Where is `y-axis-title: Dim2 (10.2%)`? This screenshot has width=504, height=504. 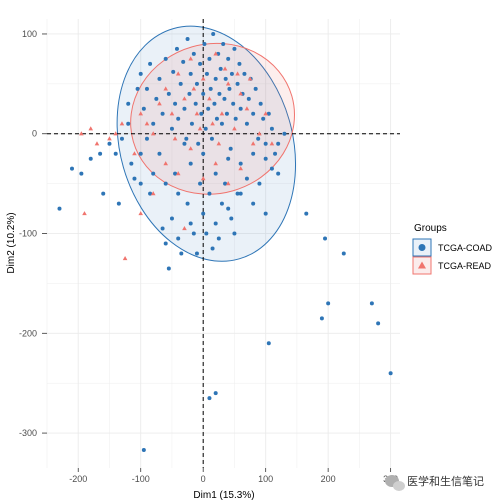
y-axis-title: Dim2 (10.2%) is located at coordinates (11, 242).